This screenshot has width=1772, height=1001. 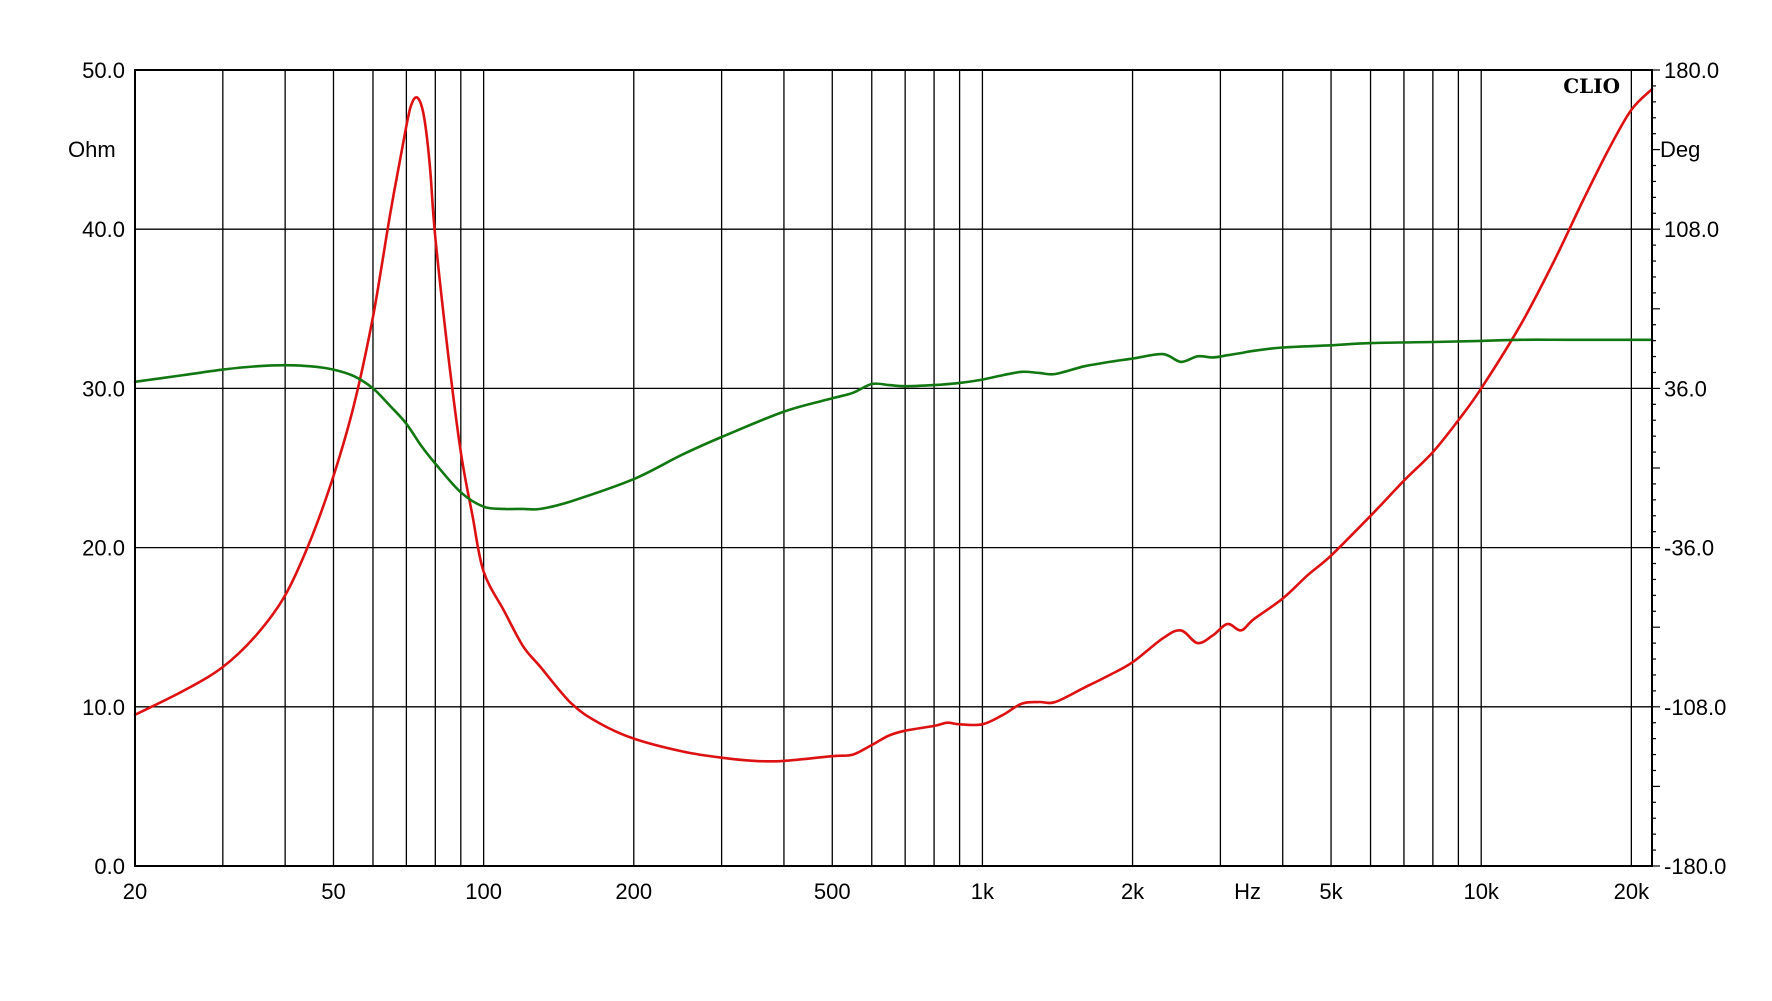 What do you see at coordinates (103, 229) in the screenshot?
I see `left-tick-label: 40.0` at bounding box center [103, 229].